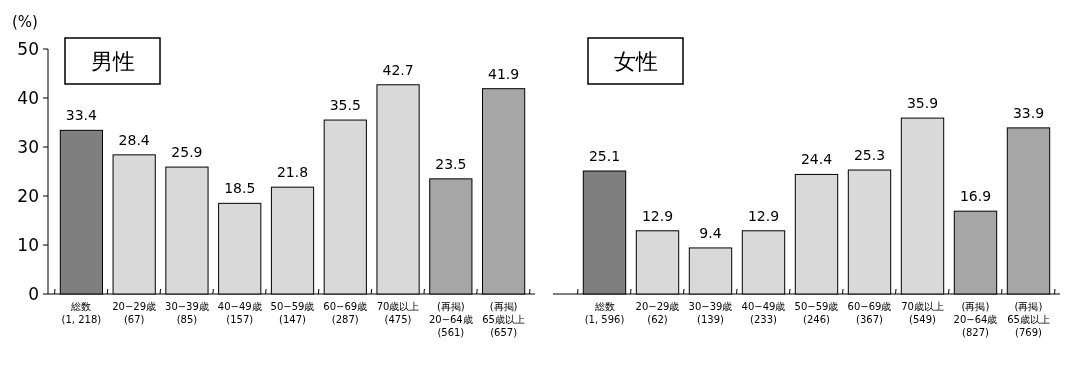 Image resolution: width=1083 pixels, height=367 pixels. Describe the element at coordinates (134, 139) in the screenshot. I see `data-label: 28.4` at that location.